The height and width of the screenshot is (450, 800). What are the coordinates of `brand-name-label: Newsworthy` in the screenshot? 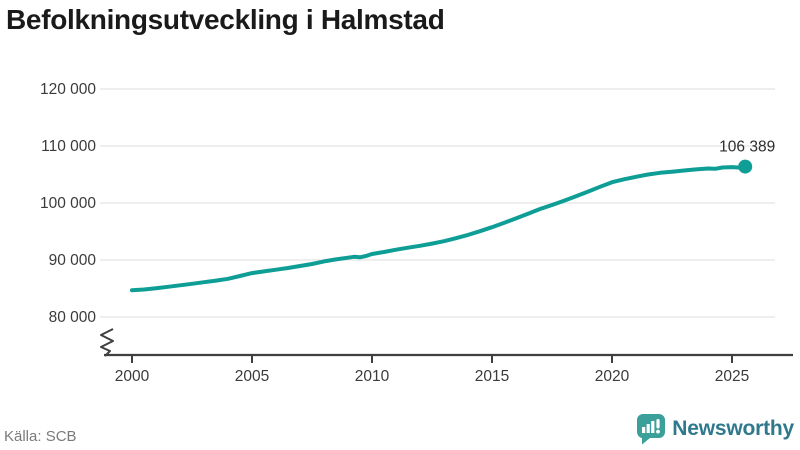 It's located at (733, 428).